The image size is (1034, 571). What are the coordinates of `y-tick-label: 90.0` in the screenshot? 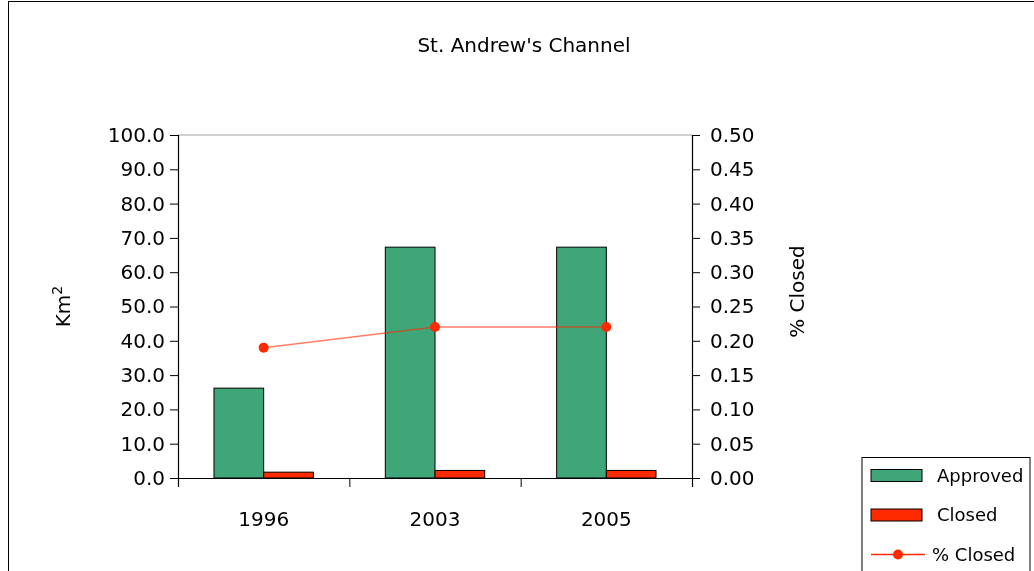 It's located at (142, 169).